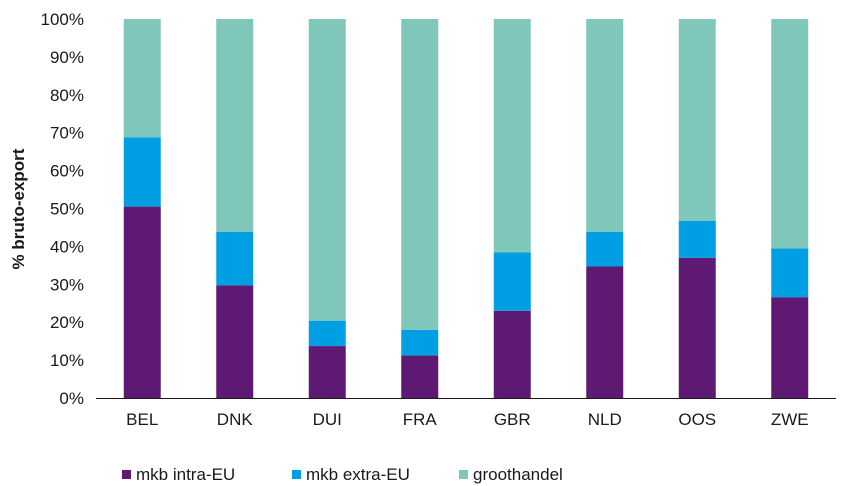  What do you see at coordinates (420, 376) in the screenshot?
I see `bar-segment-fra-mkb-intra-eu` at bounding box center [420, 376].